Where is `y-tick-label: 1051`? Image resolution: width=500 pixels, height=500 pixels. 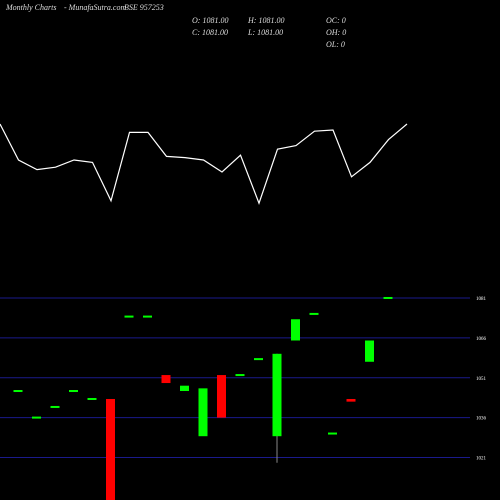
y-tick-label: 1051 is located at coordinates (481, 379).